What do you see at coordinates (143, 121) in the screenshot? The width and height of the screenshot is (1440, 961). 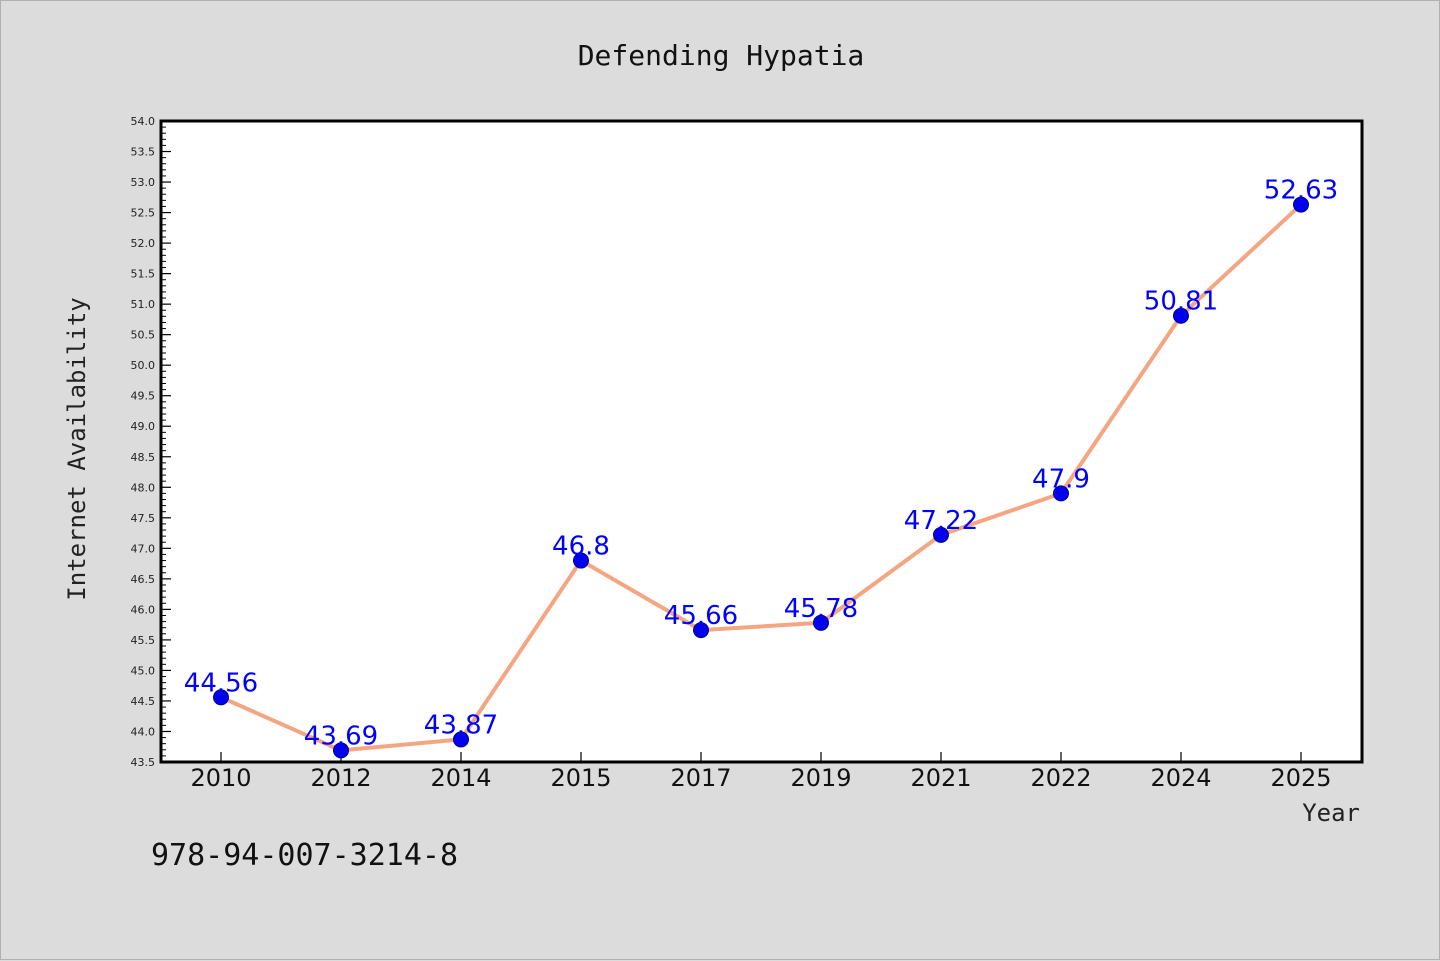 I see `y-tick-label: 54.0` at bounding box center [143, 121].